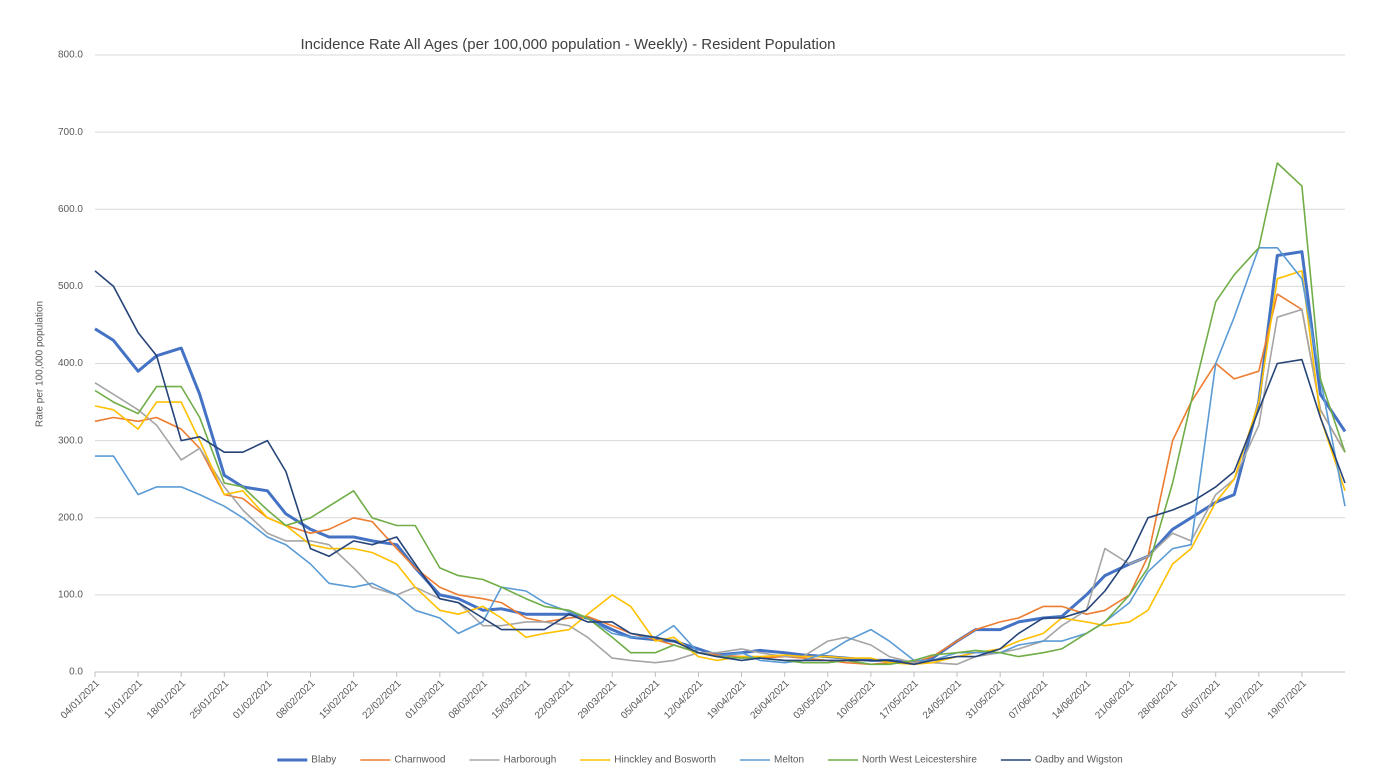 The image size is (1376, 775). I want to click on legend-label: Harborough, so click(529, 760).